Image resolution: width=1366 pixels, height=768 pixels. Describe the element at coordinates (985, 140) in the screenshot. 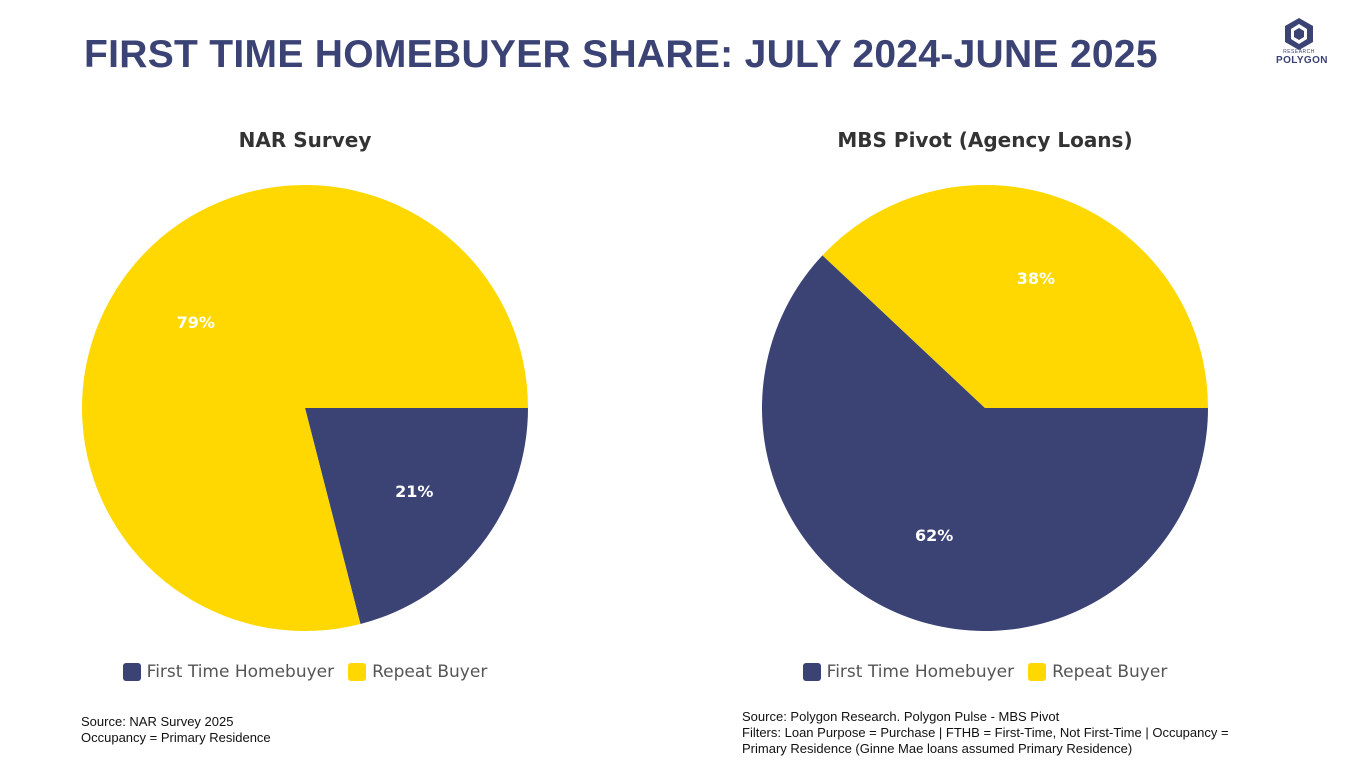

I see `chart-title: MBS Pivot (Agency Loans)` at that location.